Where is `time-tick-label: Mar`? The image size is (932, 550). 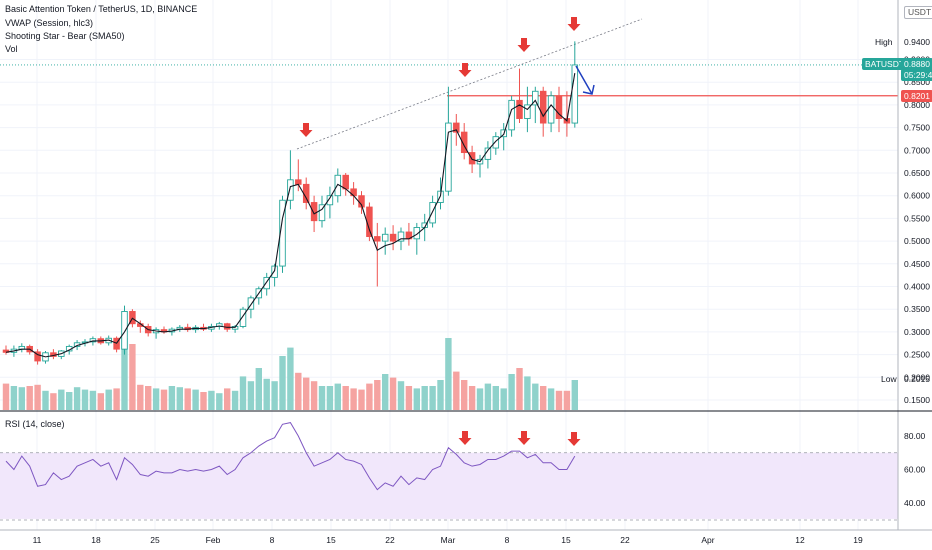
time-tick-label: Mar is located at coordinates (448, 540).